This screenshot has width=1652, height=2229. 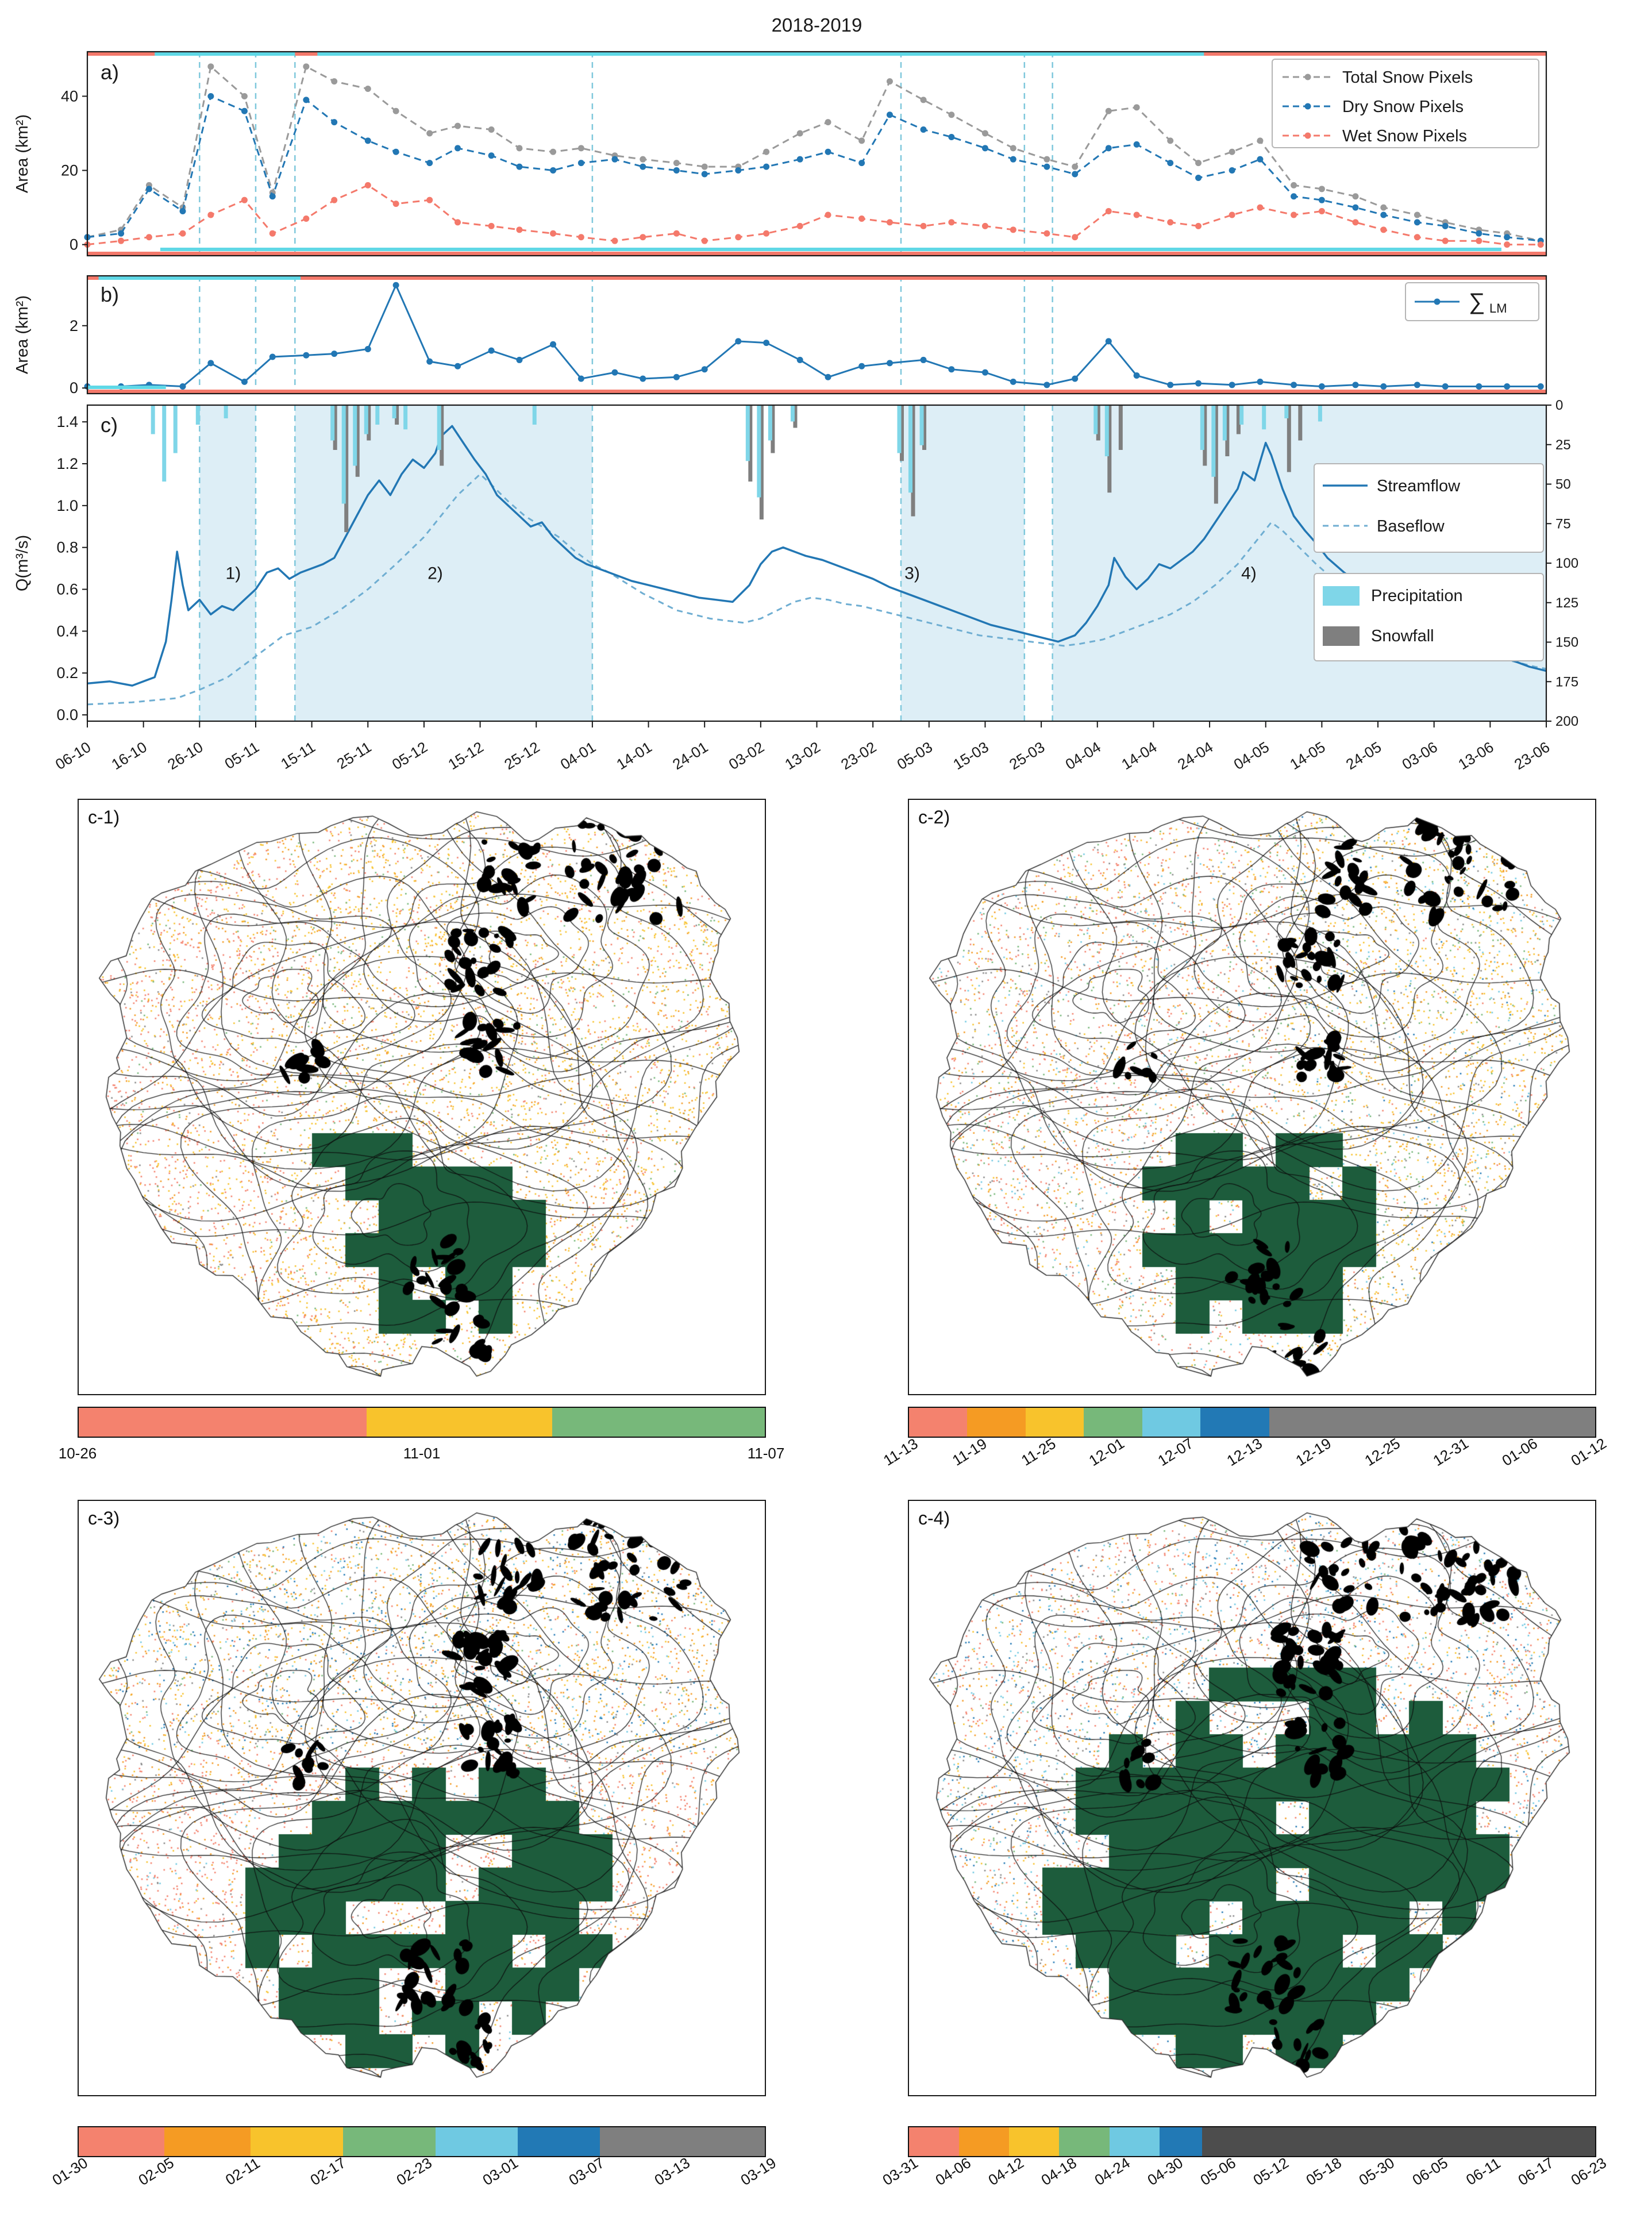 I want to click on svg-text: 14-05, so click(x=1307, y=755).